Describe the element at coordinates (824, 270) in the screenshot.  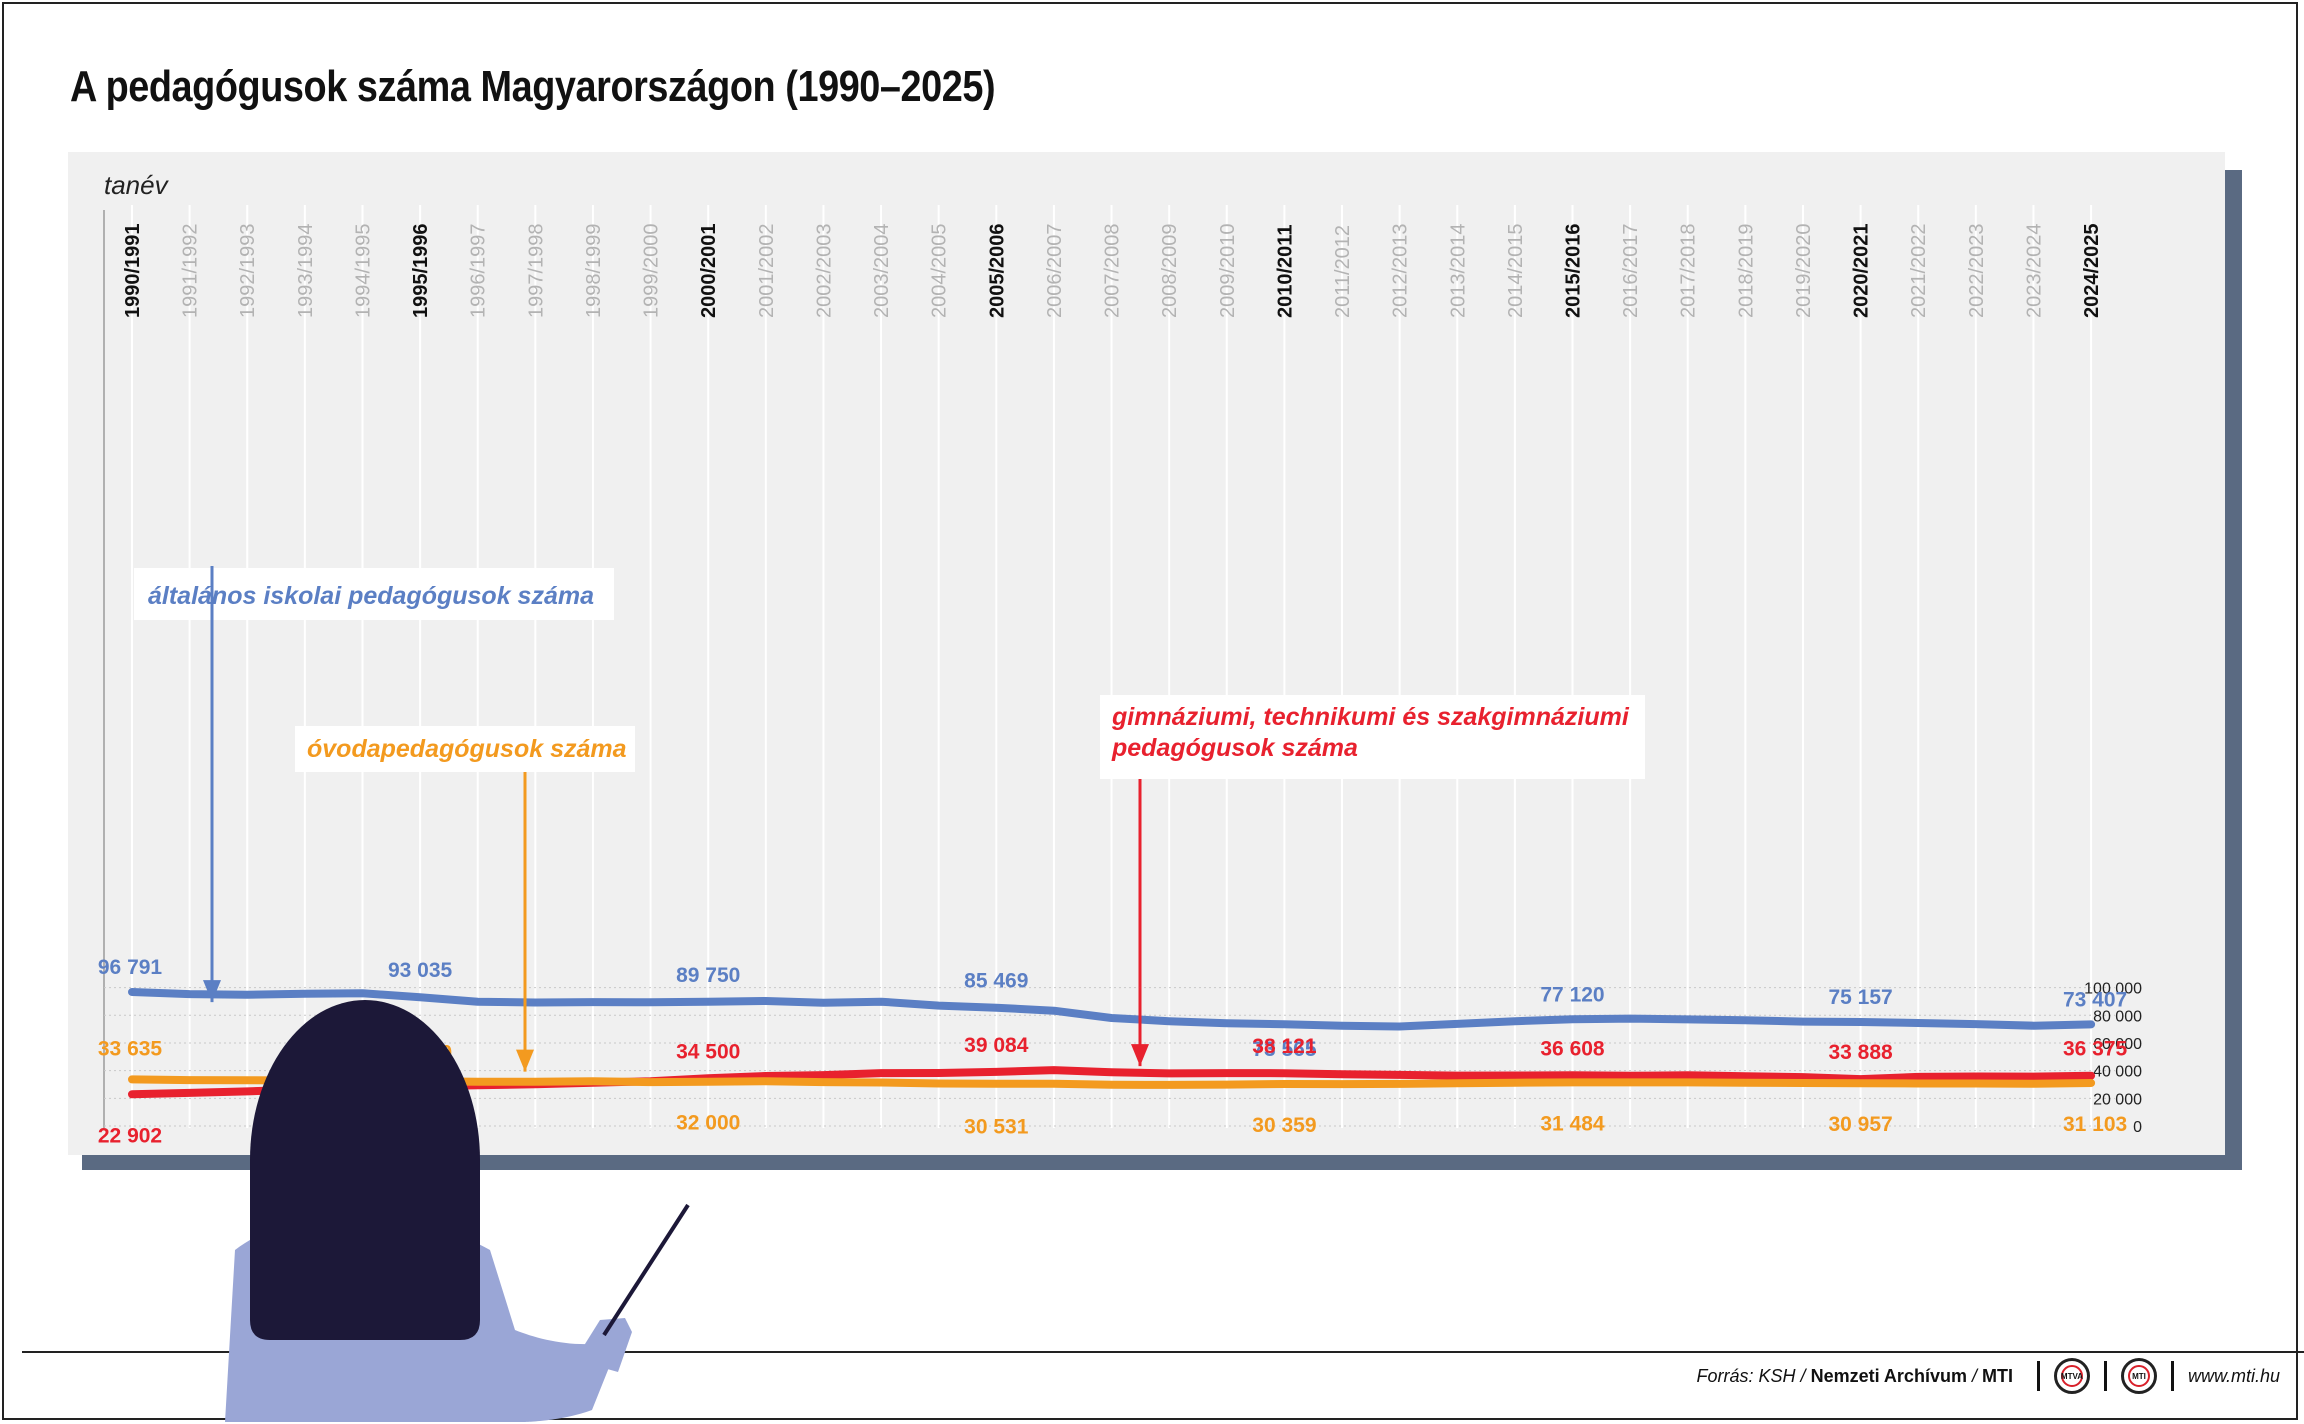
I see `x-tick-label: 2002/2003` at that location.